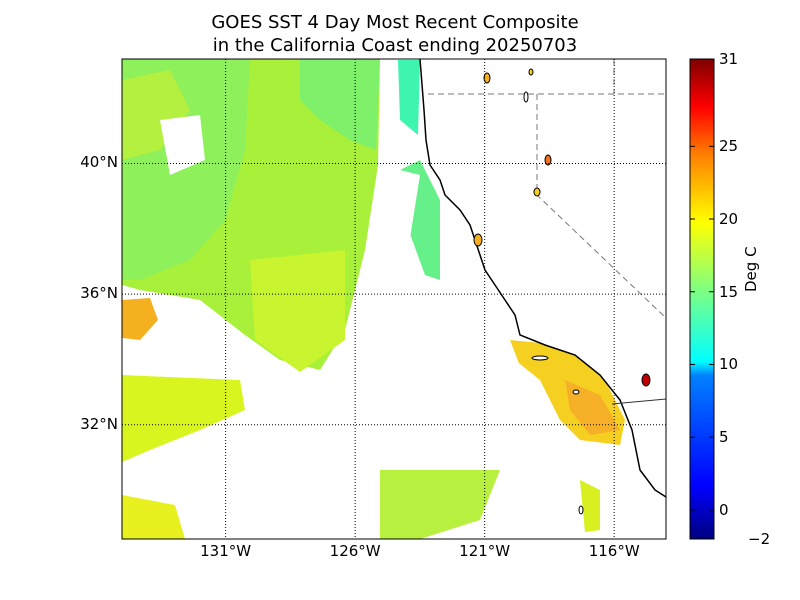 This screenshot has width=800, height=600. I want to click on colorbar, so click(702, 299).